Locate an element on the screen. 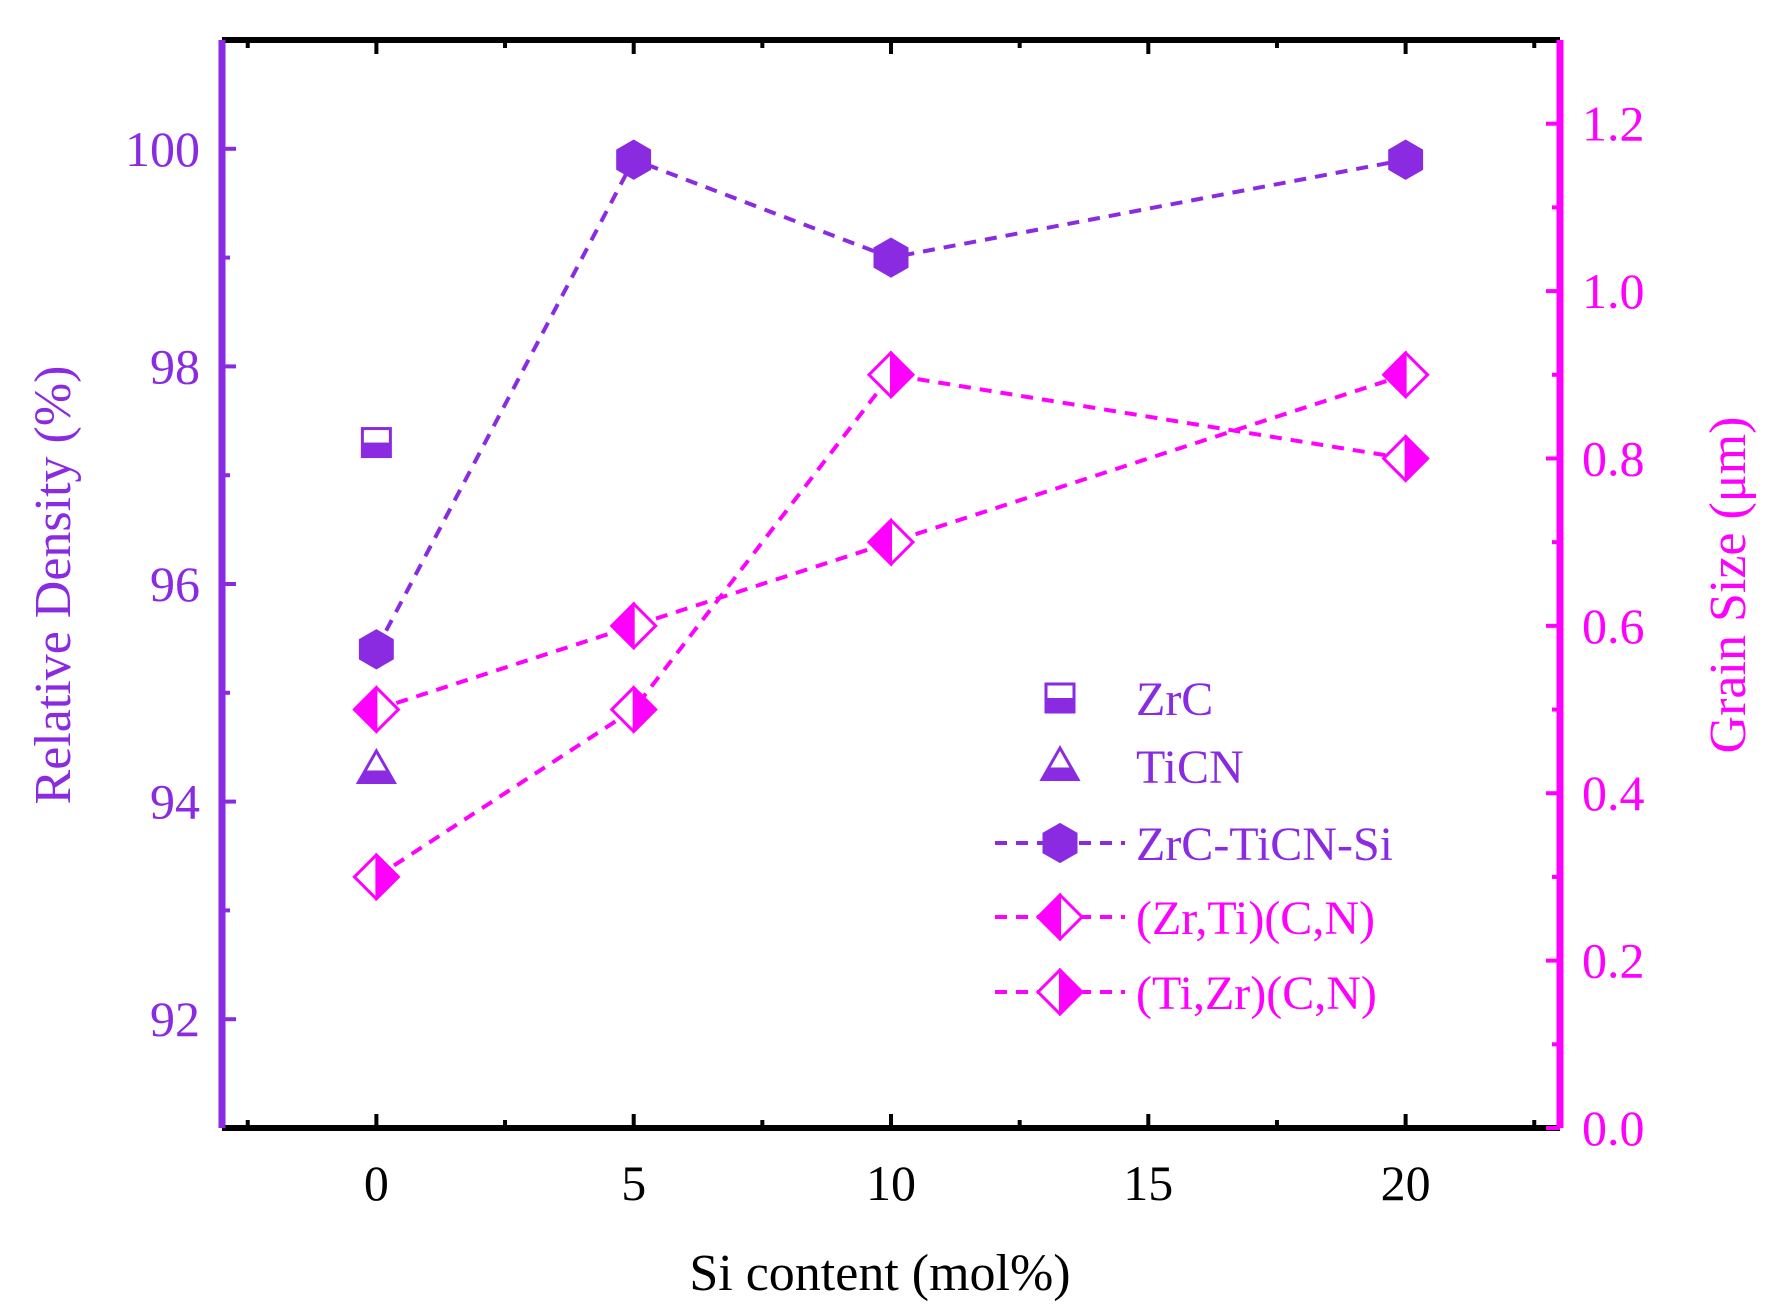 This screenshot has height=1314, width=1790. legend-label: ZrC-TiCN-Si is located at coordinates (1264, 844).